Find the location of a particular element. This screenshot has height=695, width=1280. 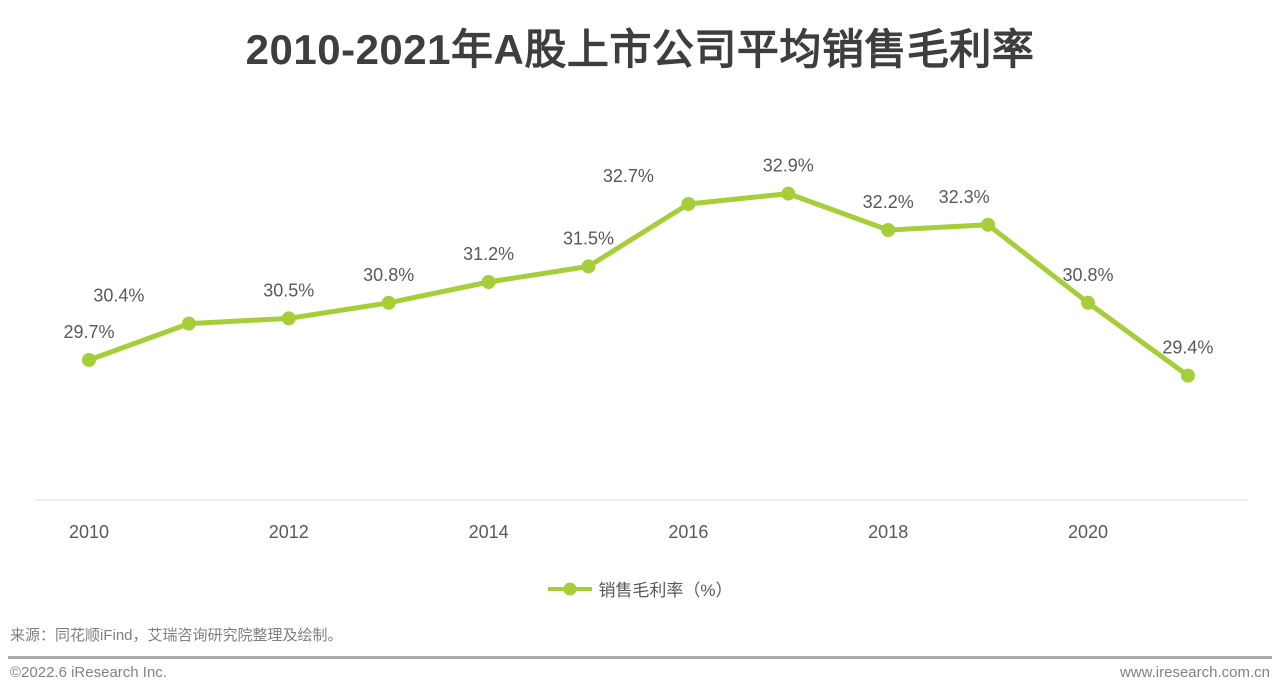

legend: 销售毛利率（%） is located at coordinates (640, 588).